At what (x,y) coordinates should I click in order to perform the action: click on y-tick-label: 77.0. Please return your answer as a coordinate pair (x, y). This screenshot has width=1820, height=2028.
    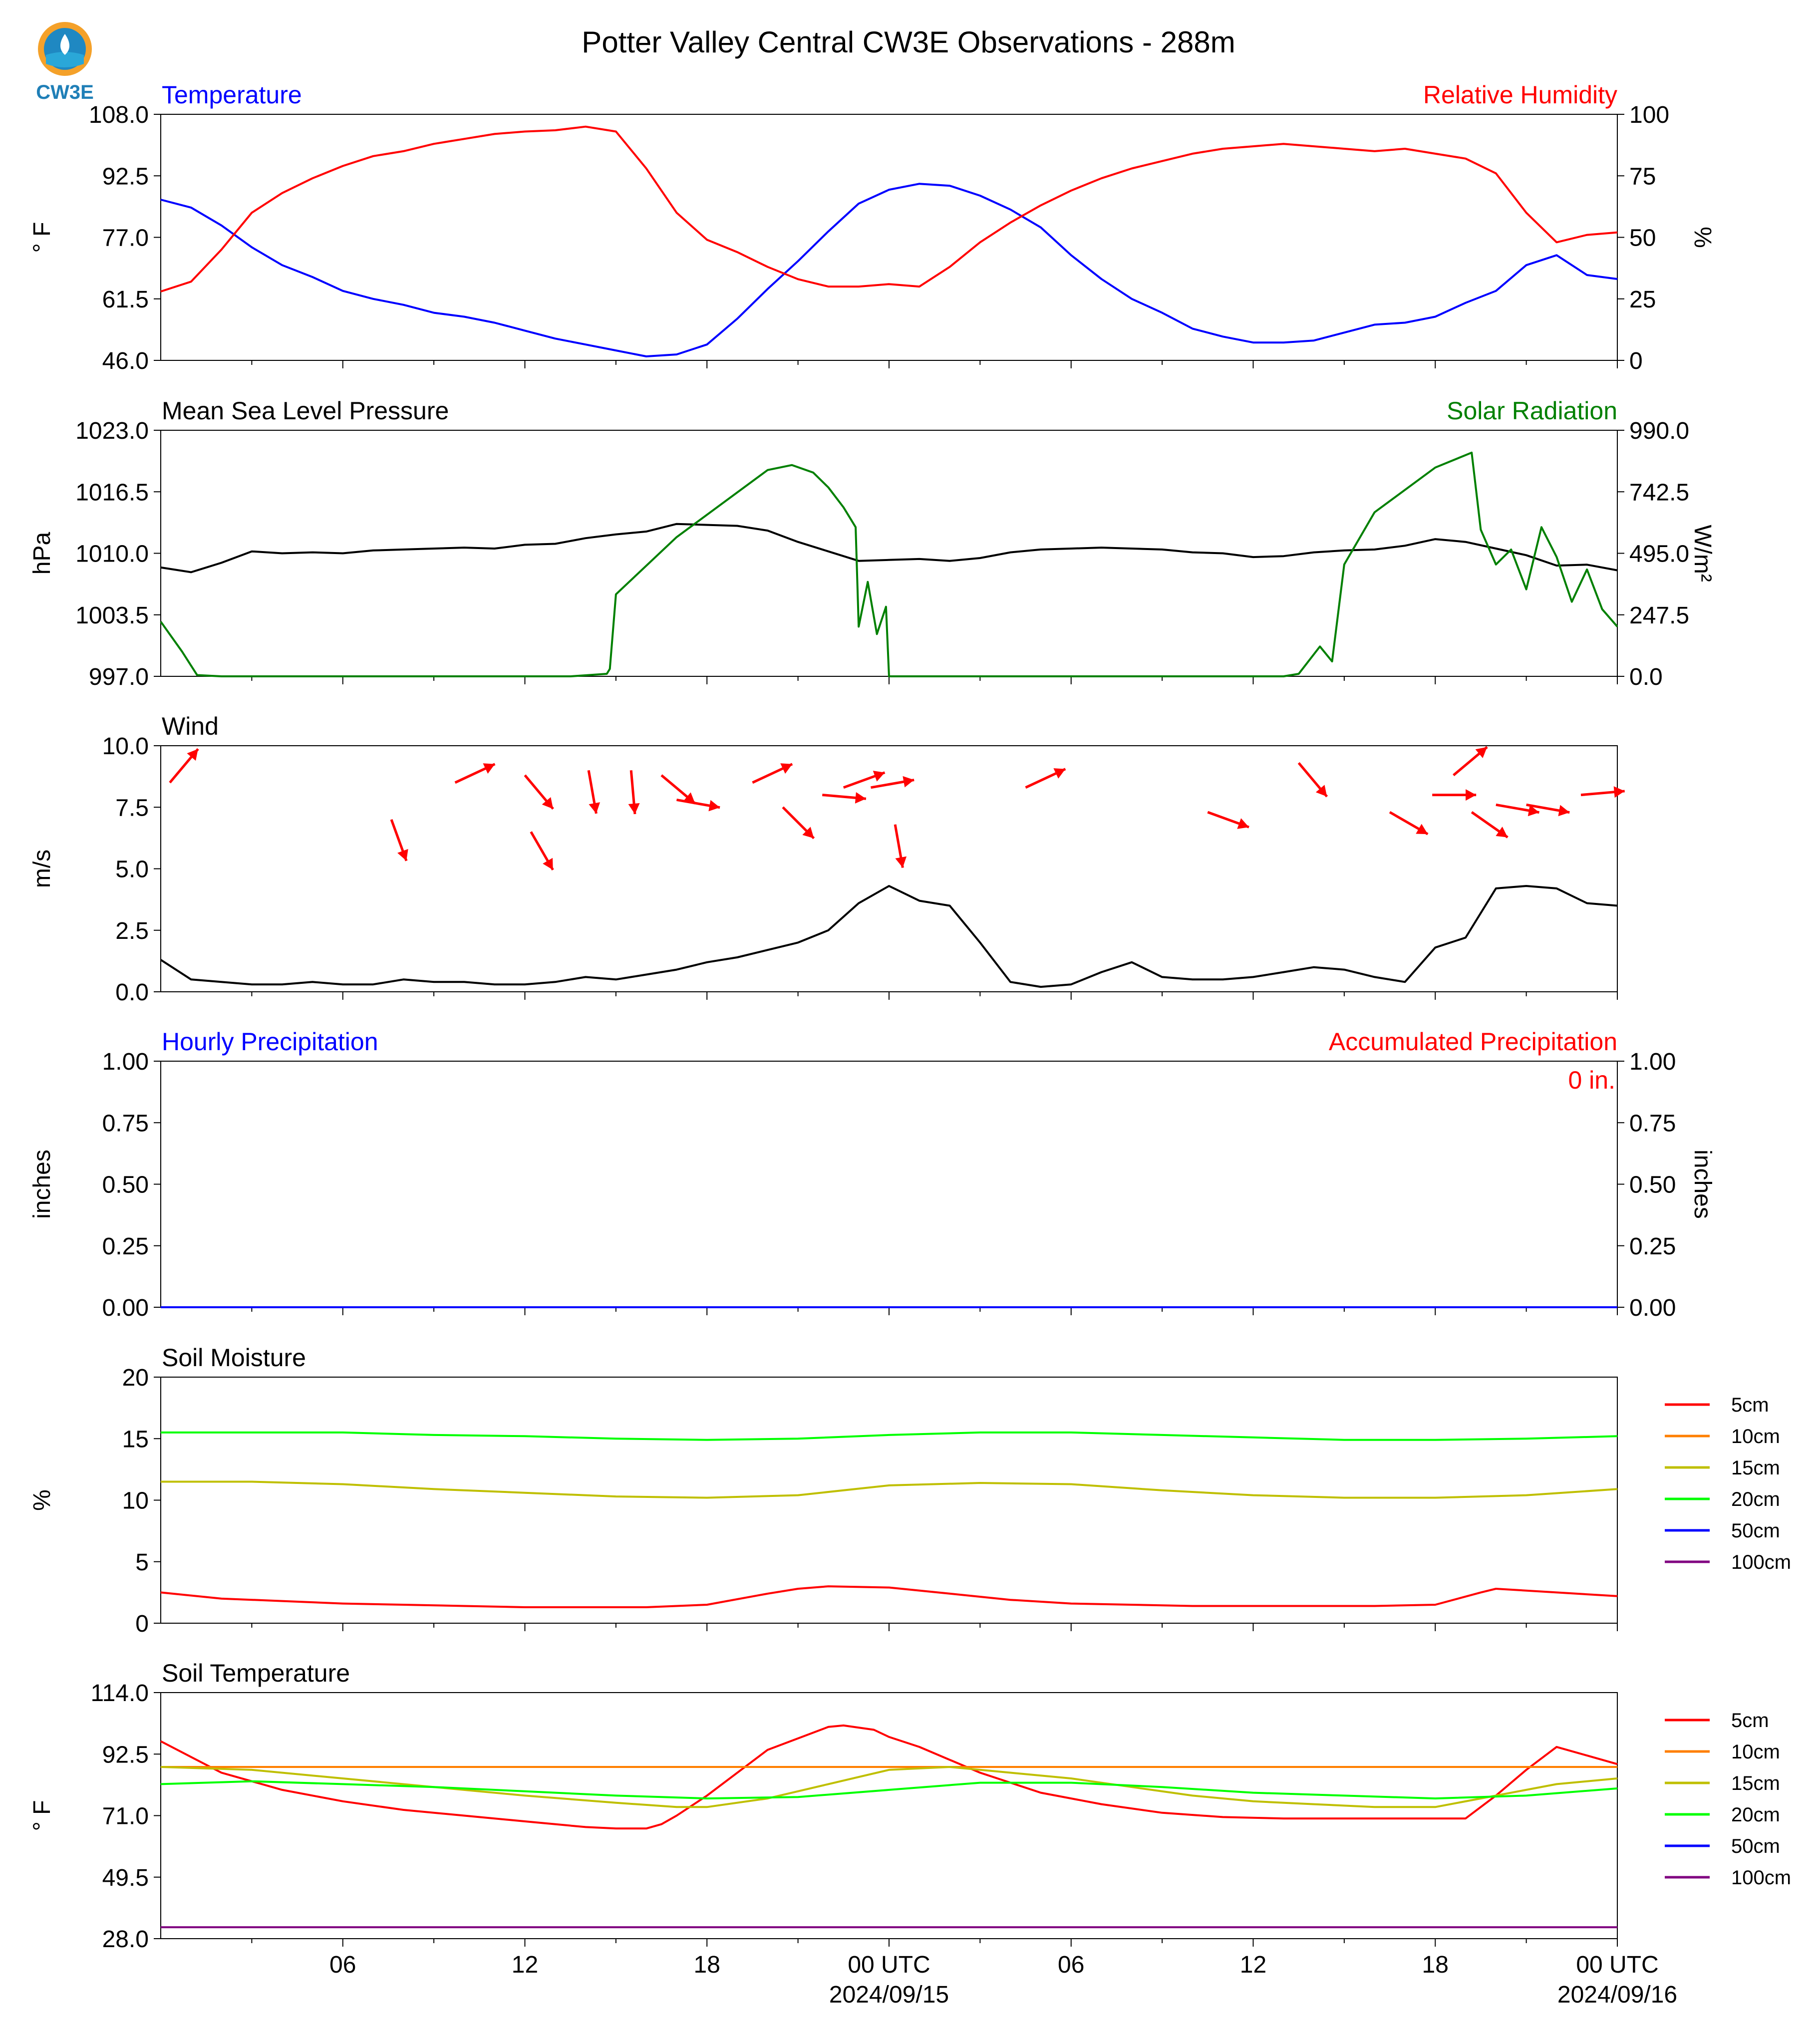
    Looking at the image, I should click on (125, 238).